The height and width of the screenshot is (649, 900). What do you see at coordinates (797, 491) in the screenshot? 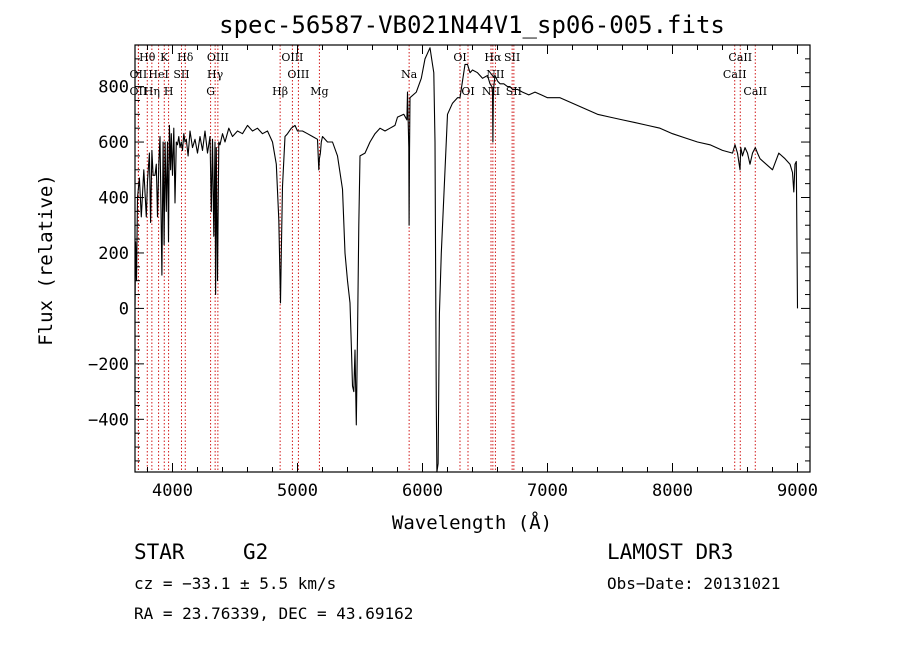
I see `x-tick-label: 9000` at bounding box center [797, 491].